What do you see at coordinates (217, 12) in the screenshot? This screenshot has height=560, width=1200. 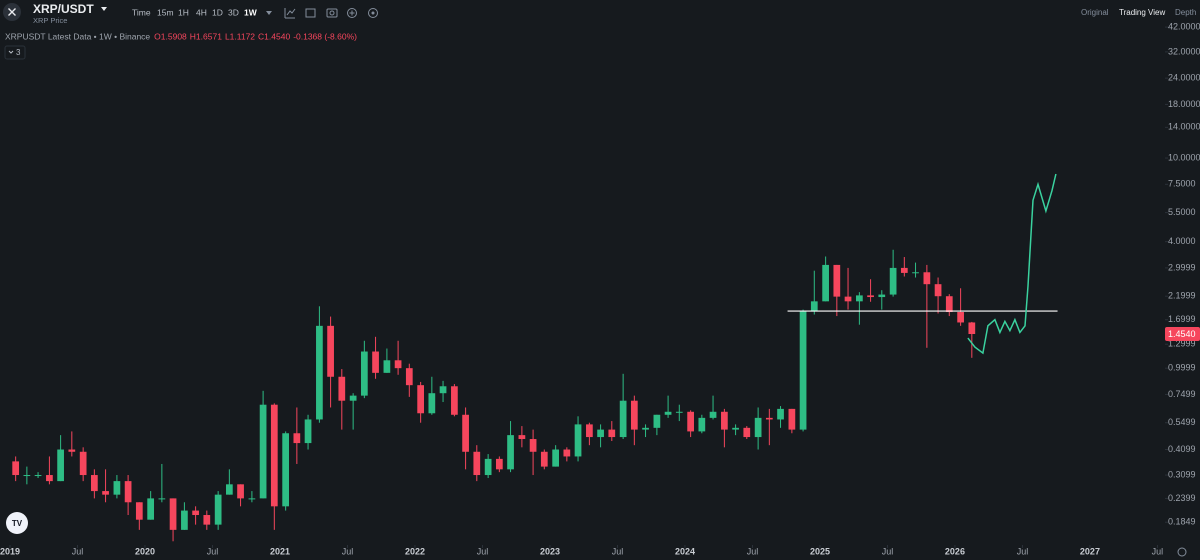 I see `timeframe-button: 1D` at bounding box center [217, 12].